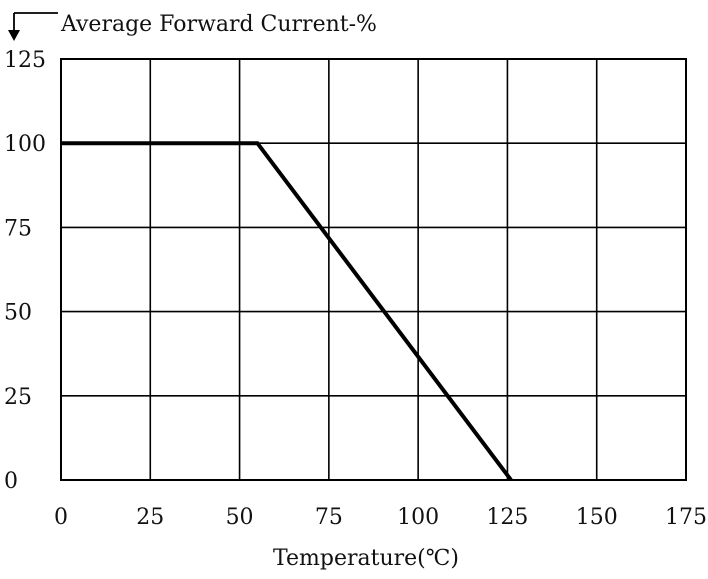 The image size is (708, 579). Describe the element at coordinates (218, 24) in the screenshot. I see `y-axis-label: Average Forward Current-%` at that location.